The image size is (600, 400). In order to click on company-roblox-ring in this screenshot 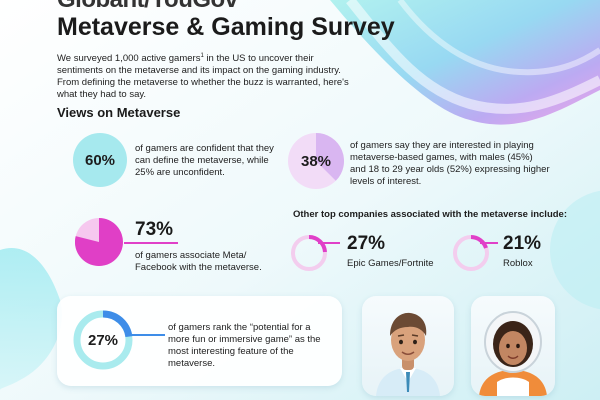, I will do `click(471, 253)`.